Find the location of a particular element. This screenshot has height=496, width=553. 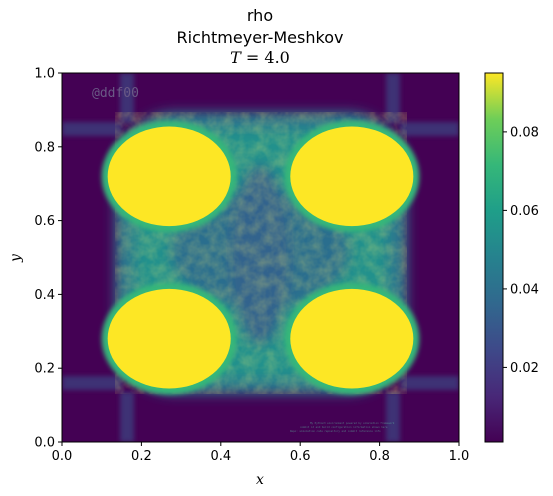

x-tick-label: 0.8 is located at coordinates (379, 456).